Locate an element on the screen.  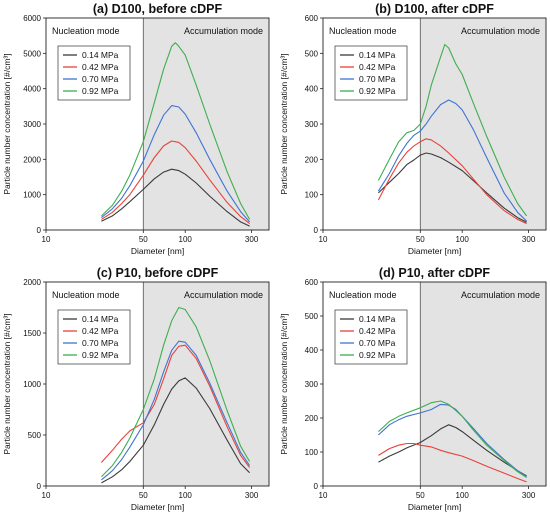
chart-title: (b) D100, after cDPF is located at coordinates (434, 9).